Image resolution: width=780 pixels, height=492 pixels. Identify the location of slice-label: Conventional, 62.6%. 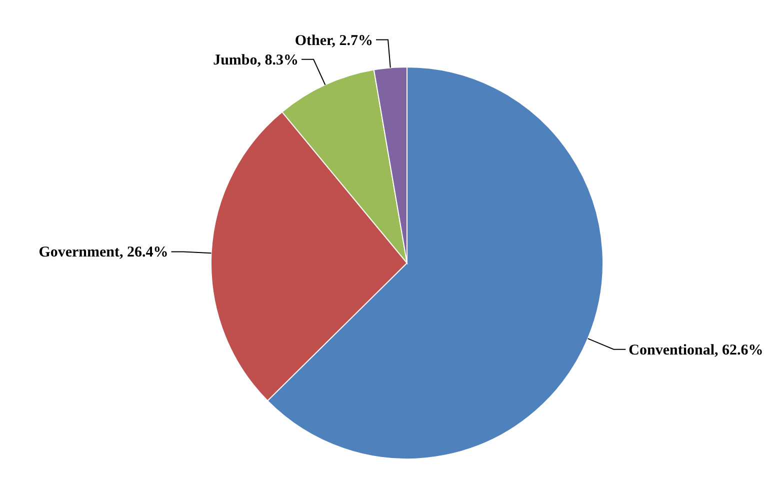
(696, 350).